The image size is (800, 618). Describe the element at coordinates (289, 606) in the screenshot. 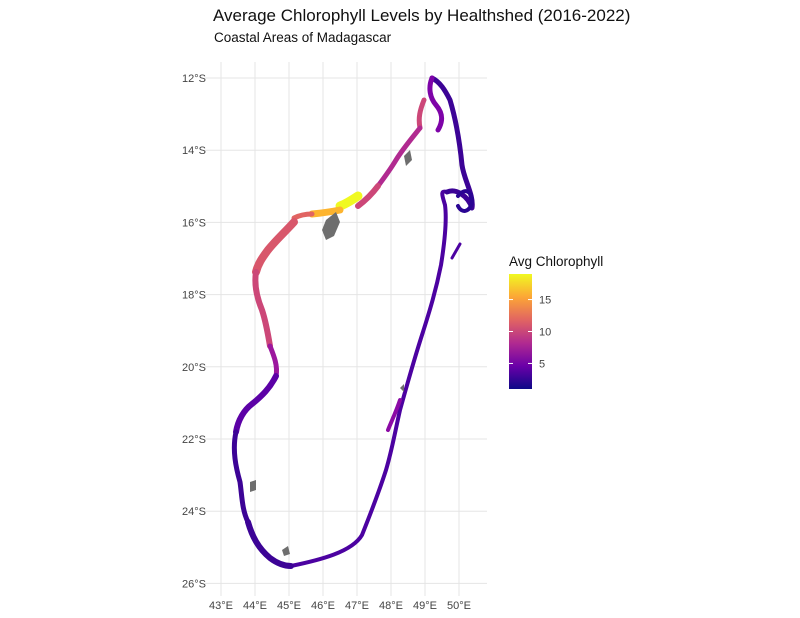

I see `x-tick-label: 45°E` at that location.